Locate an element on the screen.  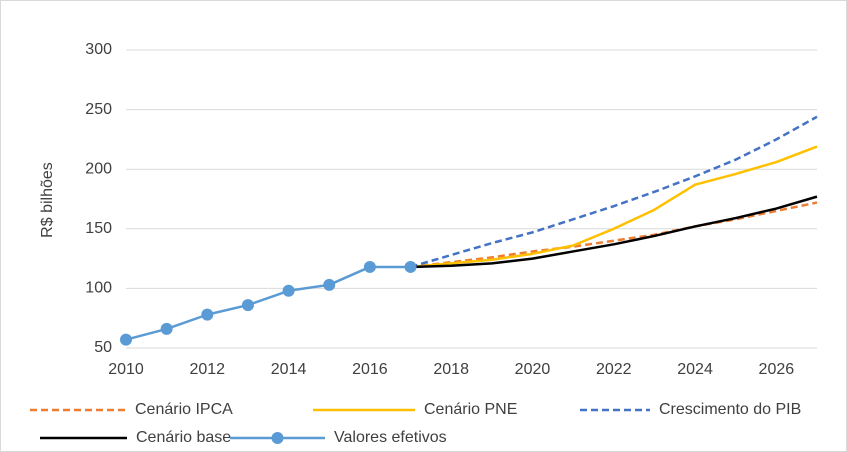
legend-marker is located at coordinates (277, 438).